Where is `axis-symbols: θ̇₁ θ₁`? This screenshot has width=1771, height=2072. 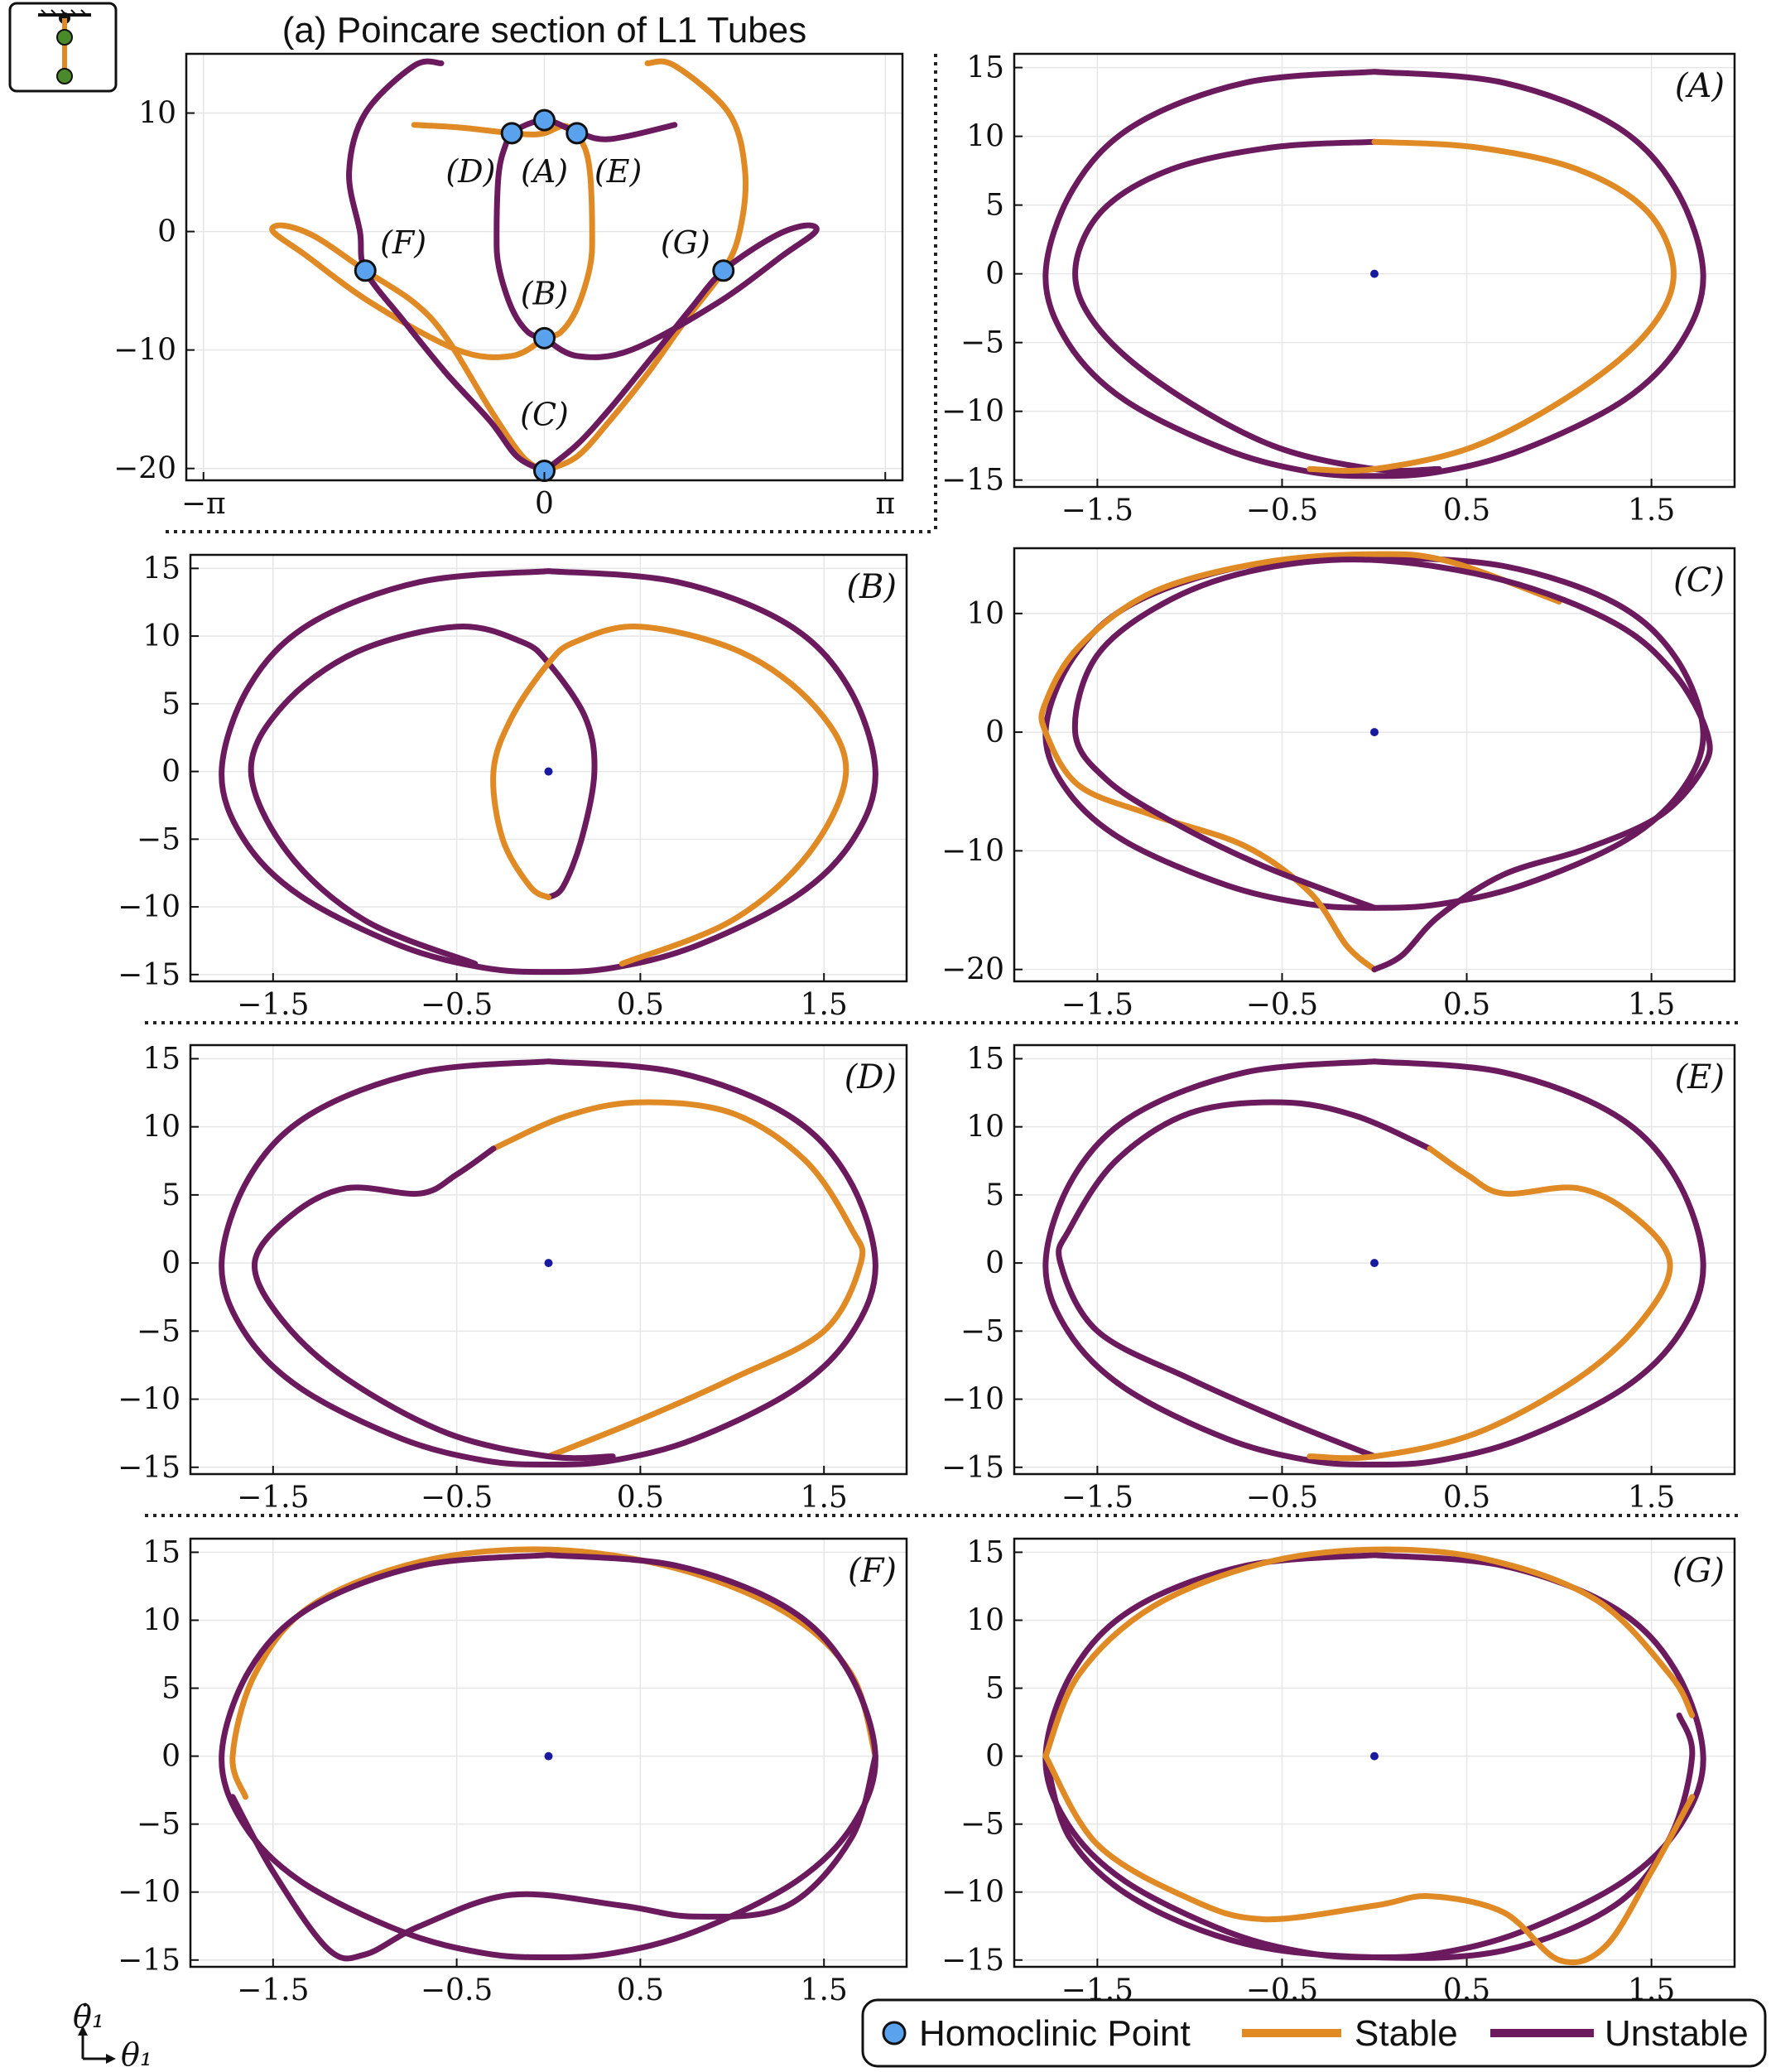
axis-symbols: θ̇₁ θ₁ is located at coordinates (112, 2035).